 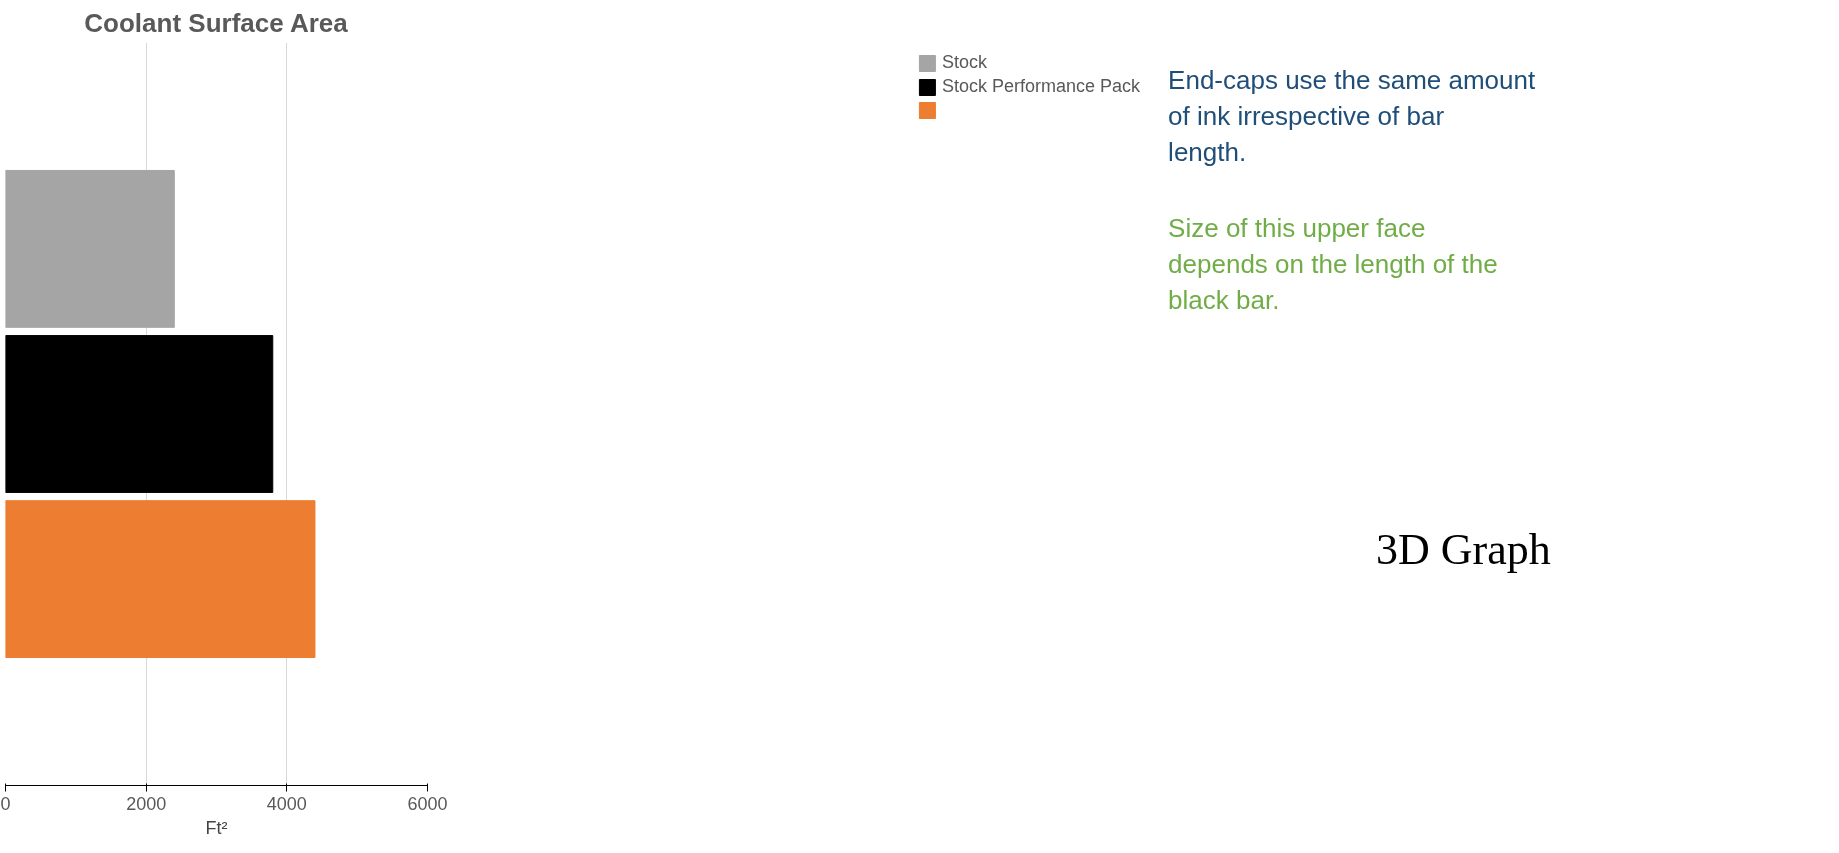 I want to click on x-tick-label: 4000, so click(x=286, y=803).